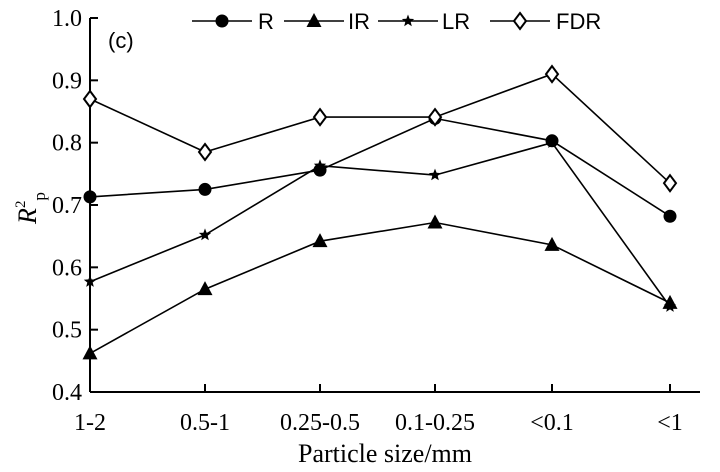 The width and height of the screenshot is (720, 472). Describe the element at coordinates (327, 21) in the screenshot. I see `legend-entry-ir: IR` at that location.